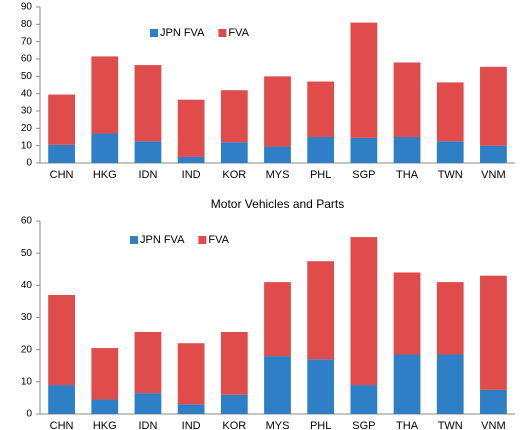  What do you see at coordinates (27, 7) in the screenshot?
I see `y-tick-label: 90` at bounding box center [27, 7].